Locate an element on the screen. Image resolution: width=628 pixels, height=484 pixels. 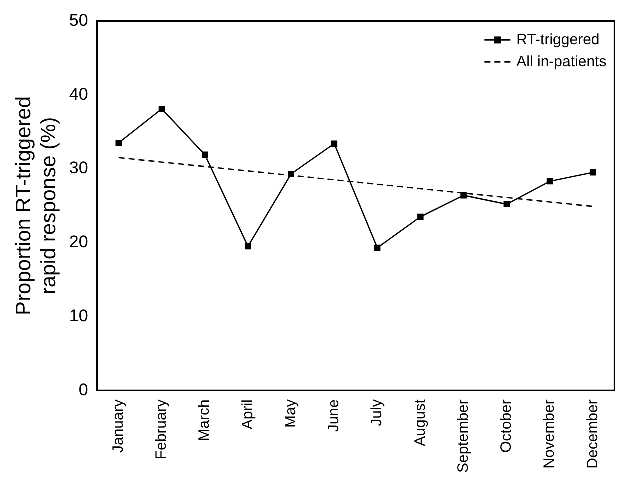
x-tick-label: July is located at coordinates (377, 412).